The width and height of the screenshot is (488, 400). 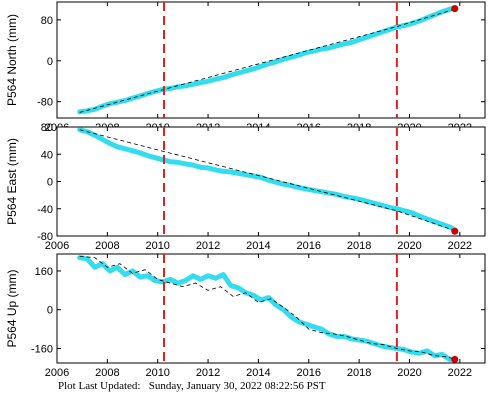 I want to click on footer-label: Plot Last Updated:, so click(x=99, y=386).